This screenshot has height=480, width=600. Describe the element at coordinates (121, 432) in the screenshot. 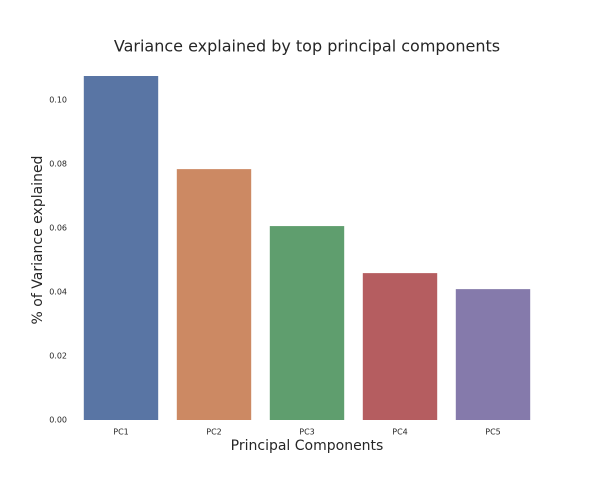

I see `x-tick-label: PC1` at that location.